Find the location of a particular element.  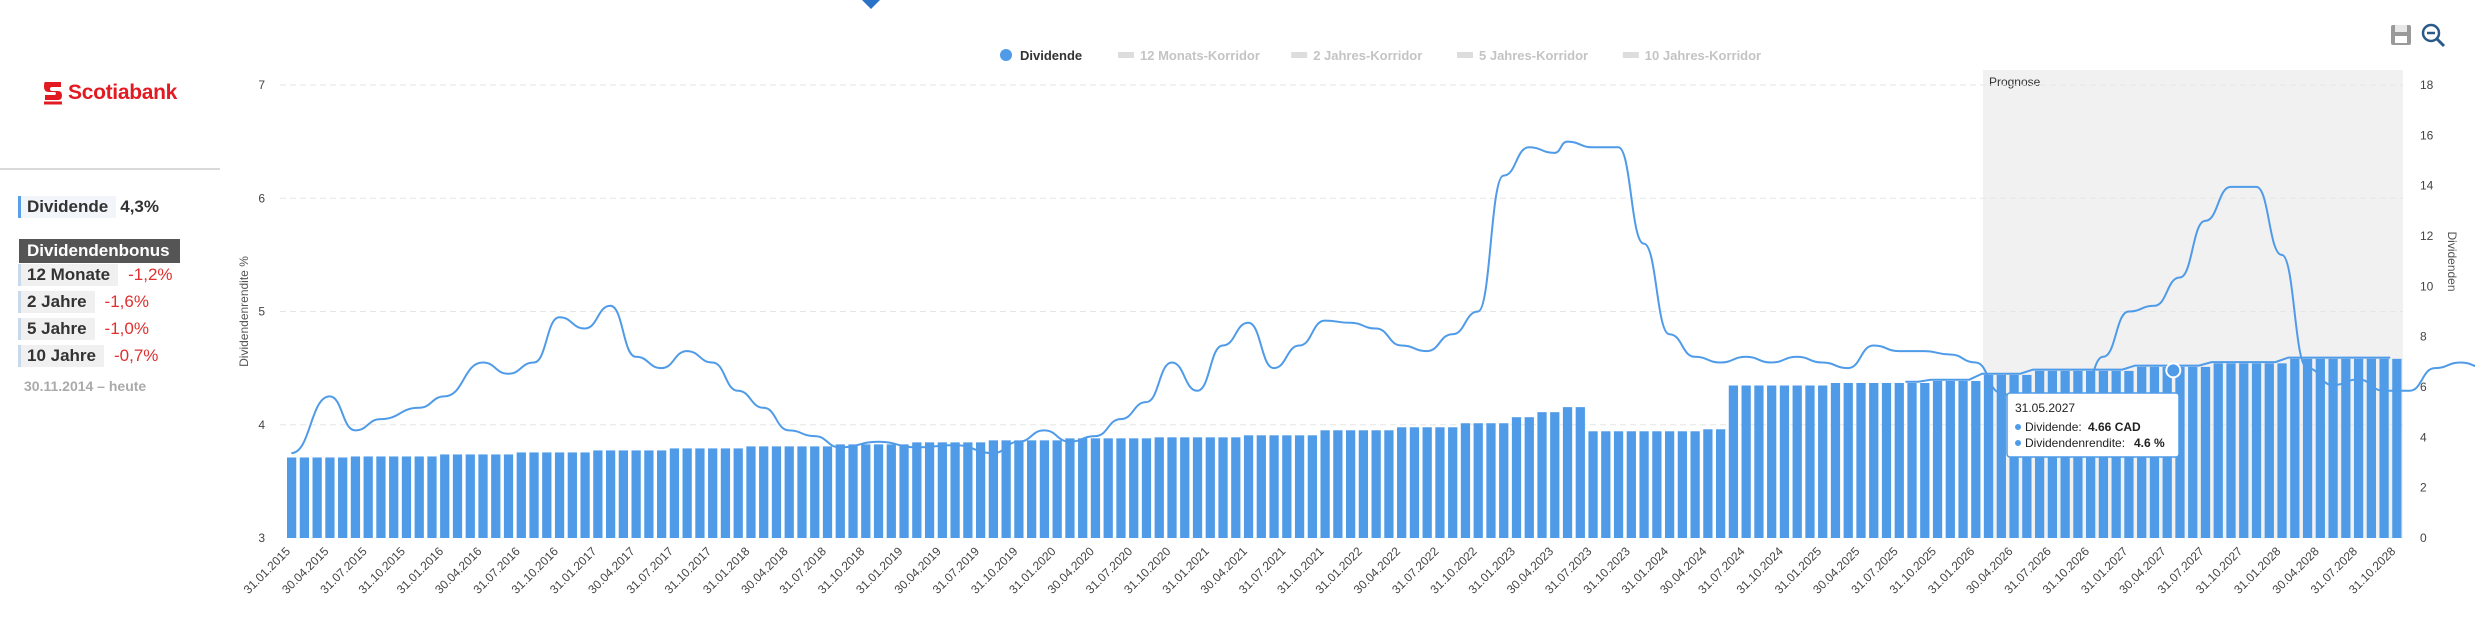

y-left-tick-label: 5 is located at coordinates (261, 312).